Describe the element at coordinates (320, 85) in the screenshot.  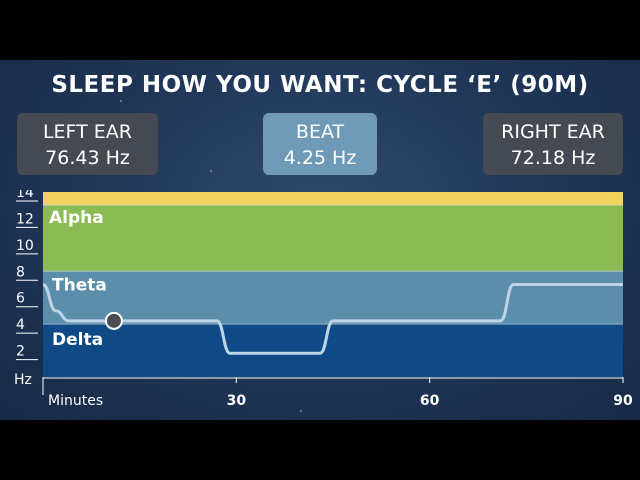
I see `page-title: SLEEP HOW YOU WANT: CYCLE ‘E’ (90M)` at that location.